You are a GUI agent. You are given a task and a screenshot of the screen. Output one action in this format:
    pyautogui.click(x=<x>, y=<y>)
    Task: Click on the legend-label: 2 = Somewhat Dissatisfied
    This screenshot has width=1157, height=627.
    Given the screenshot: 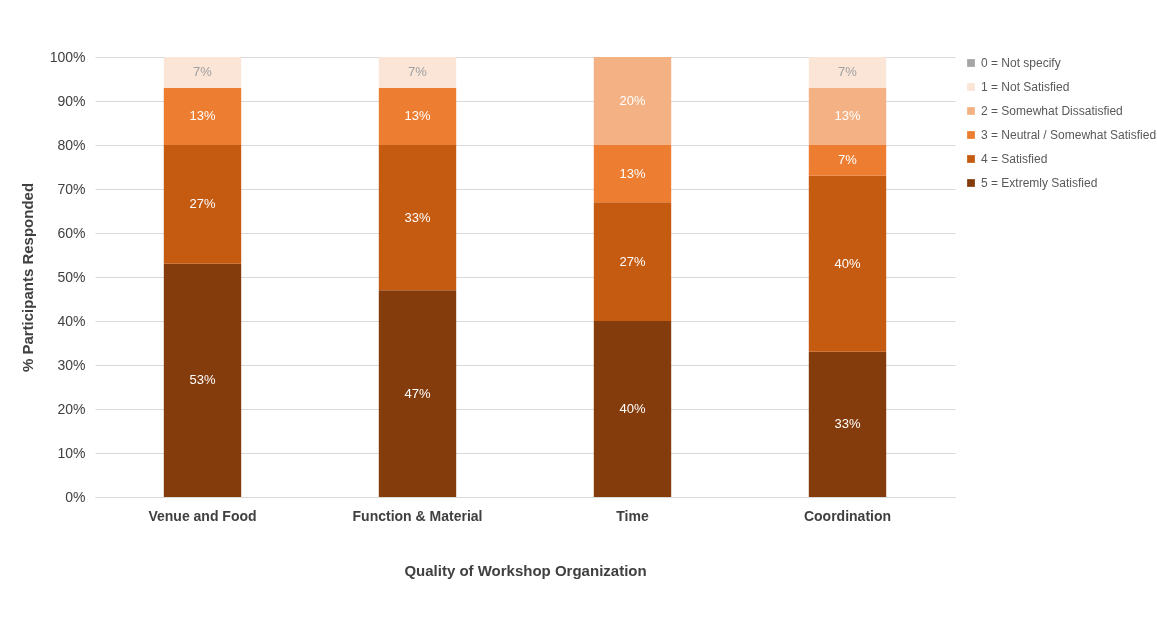 What is the action you would take?
    pyautogui.click(x=1052, y=111)
    